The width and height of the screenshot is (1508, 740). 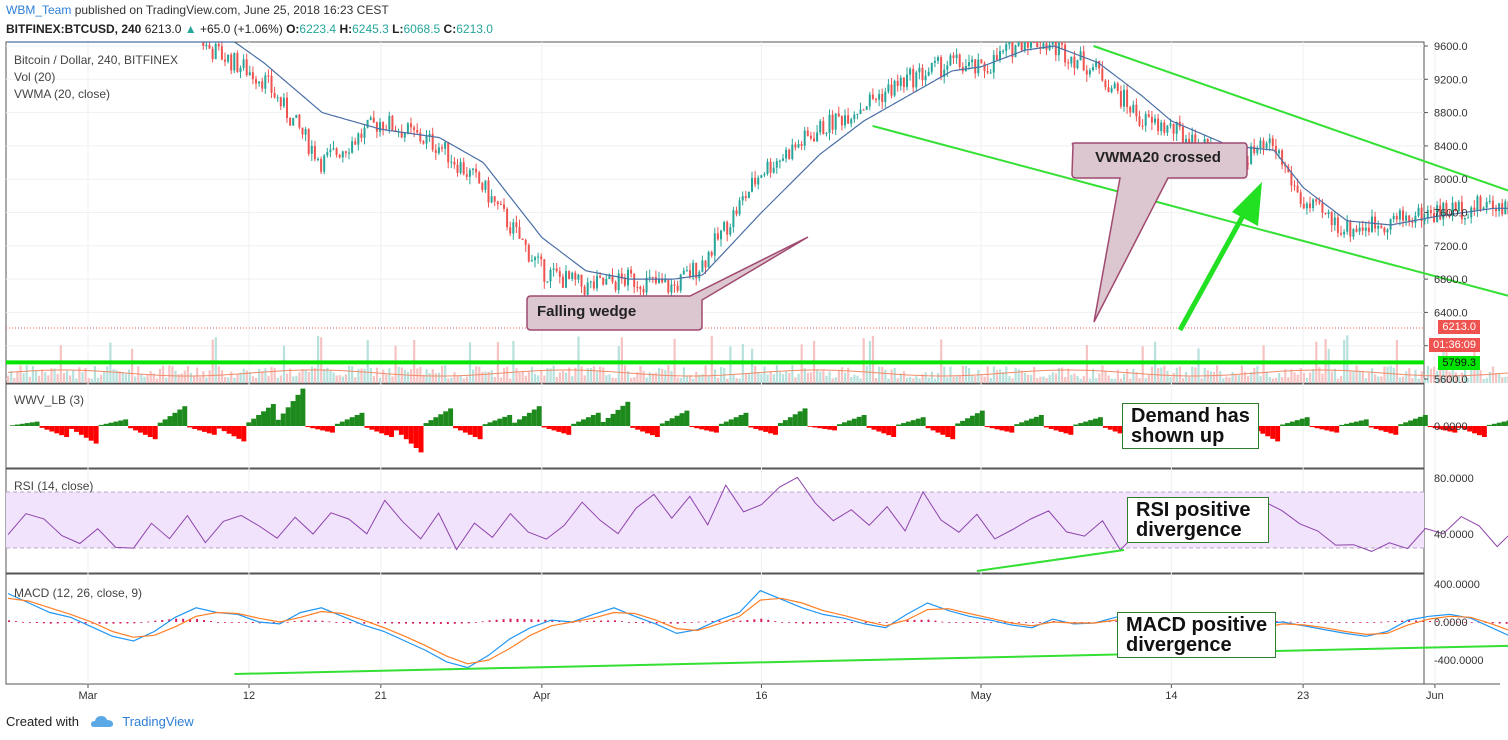 What do you see at coordinates (757, 632) in the screenshot?
I see `macd-pane` at bounding box center [757, 632].